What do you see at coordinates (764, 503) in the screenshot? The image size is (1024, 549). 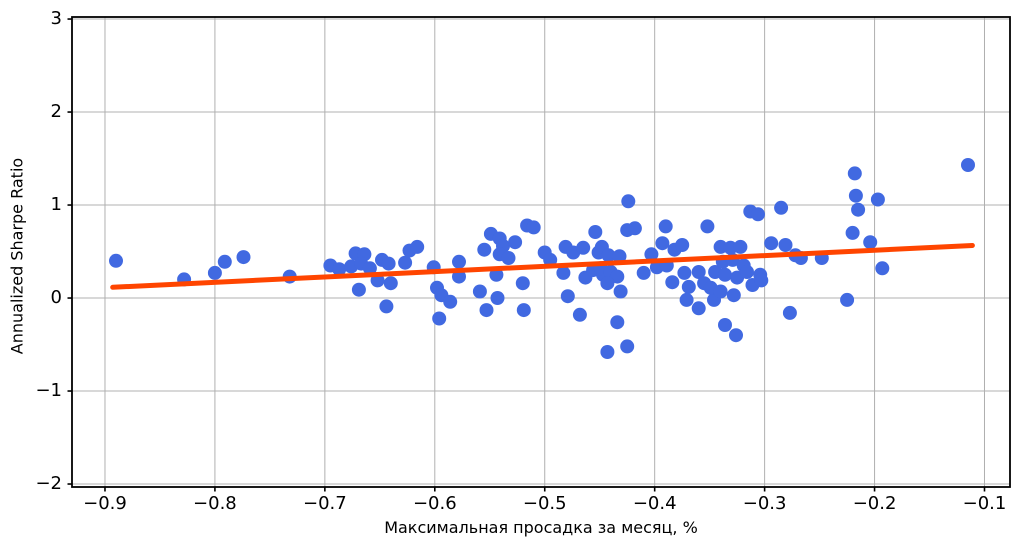 I see `x-tick-label: −0.3` at bounding box center [764, 503].